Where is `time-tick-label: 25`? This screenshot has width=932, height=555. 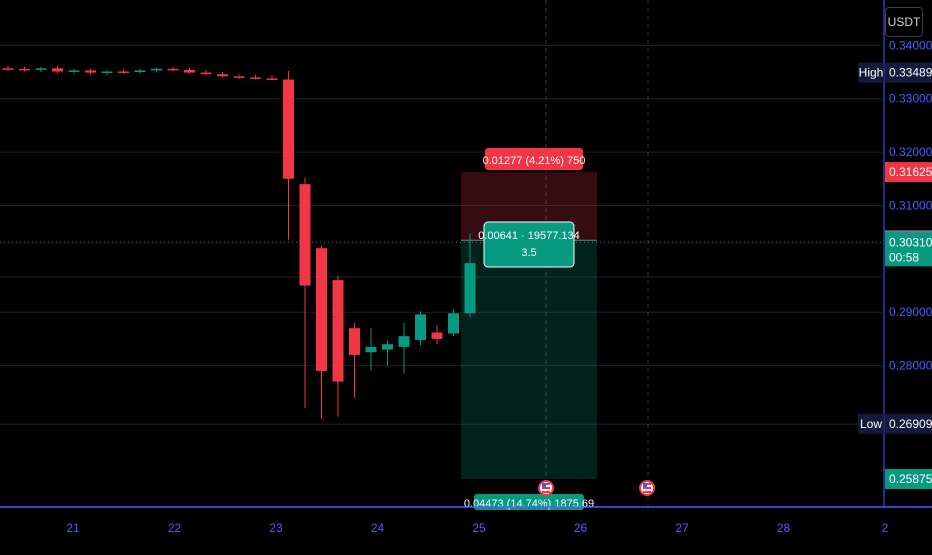
time-tick-label: 25 is located at coordinates (479, 528).